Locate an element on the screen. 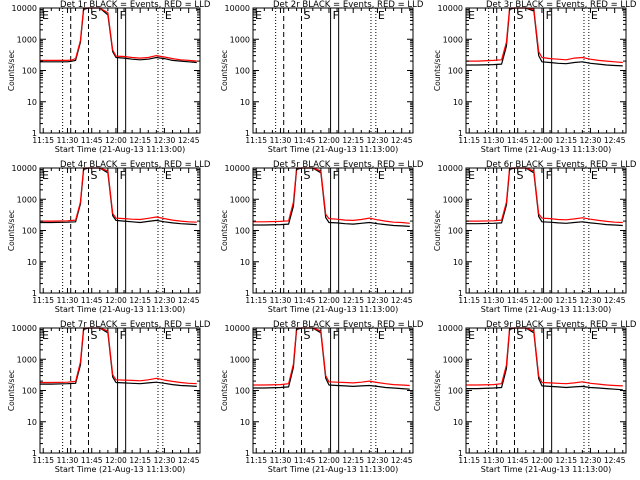  panel-title: Det 4r BLACK = Events, RED = LLD is located at coordinates (135, 165).